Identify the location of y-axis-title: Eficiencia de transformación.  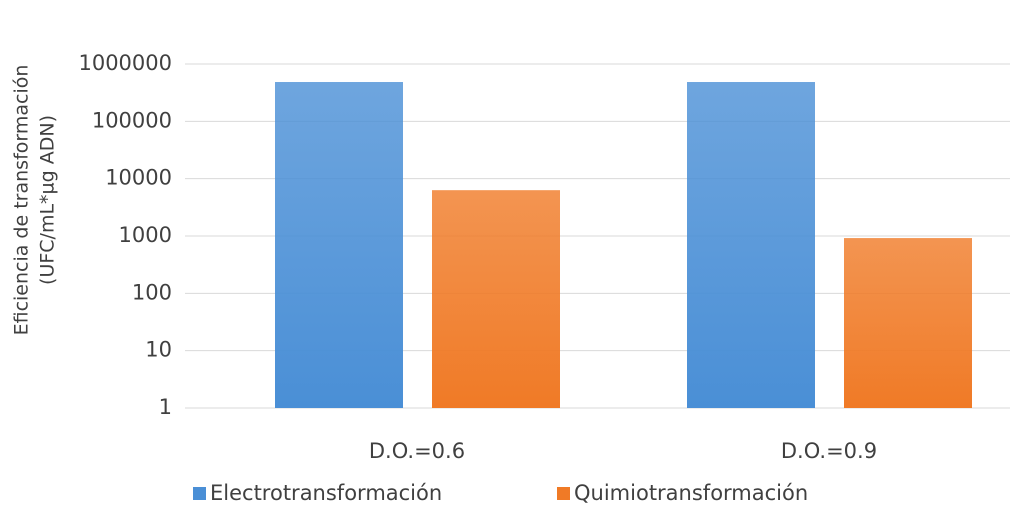
(22, 200).